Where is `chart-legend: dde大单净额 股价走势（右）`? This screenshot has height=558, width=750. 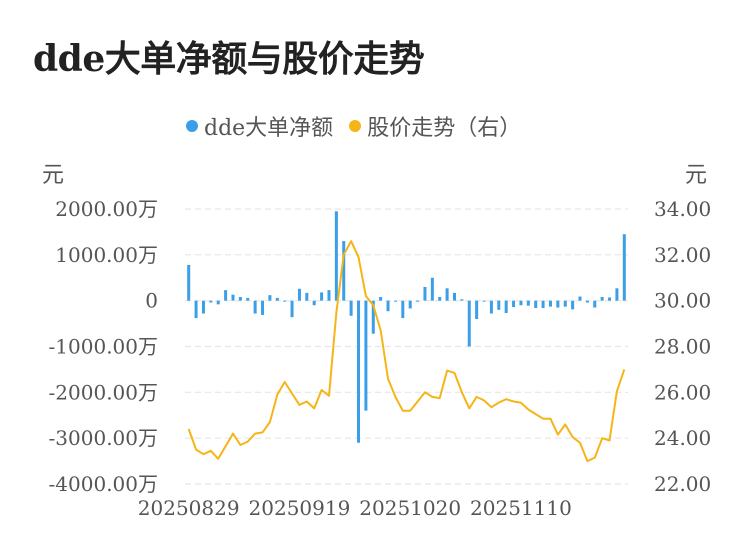 chart-legend: dde大单净额 股价走势（右） is located at coordinates (361, 126).